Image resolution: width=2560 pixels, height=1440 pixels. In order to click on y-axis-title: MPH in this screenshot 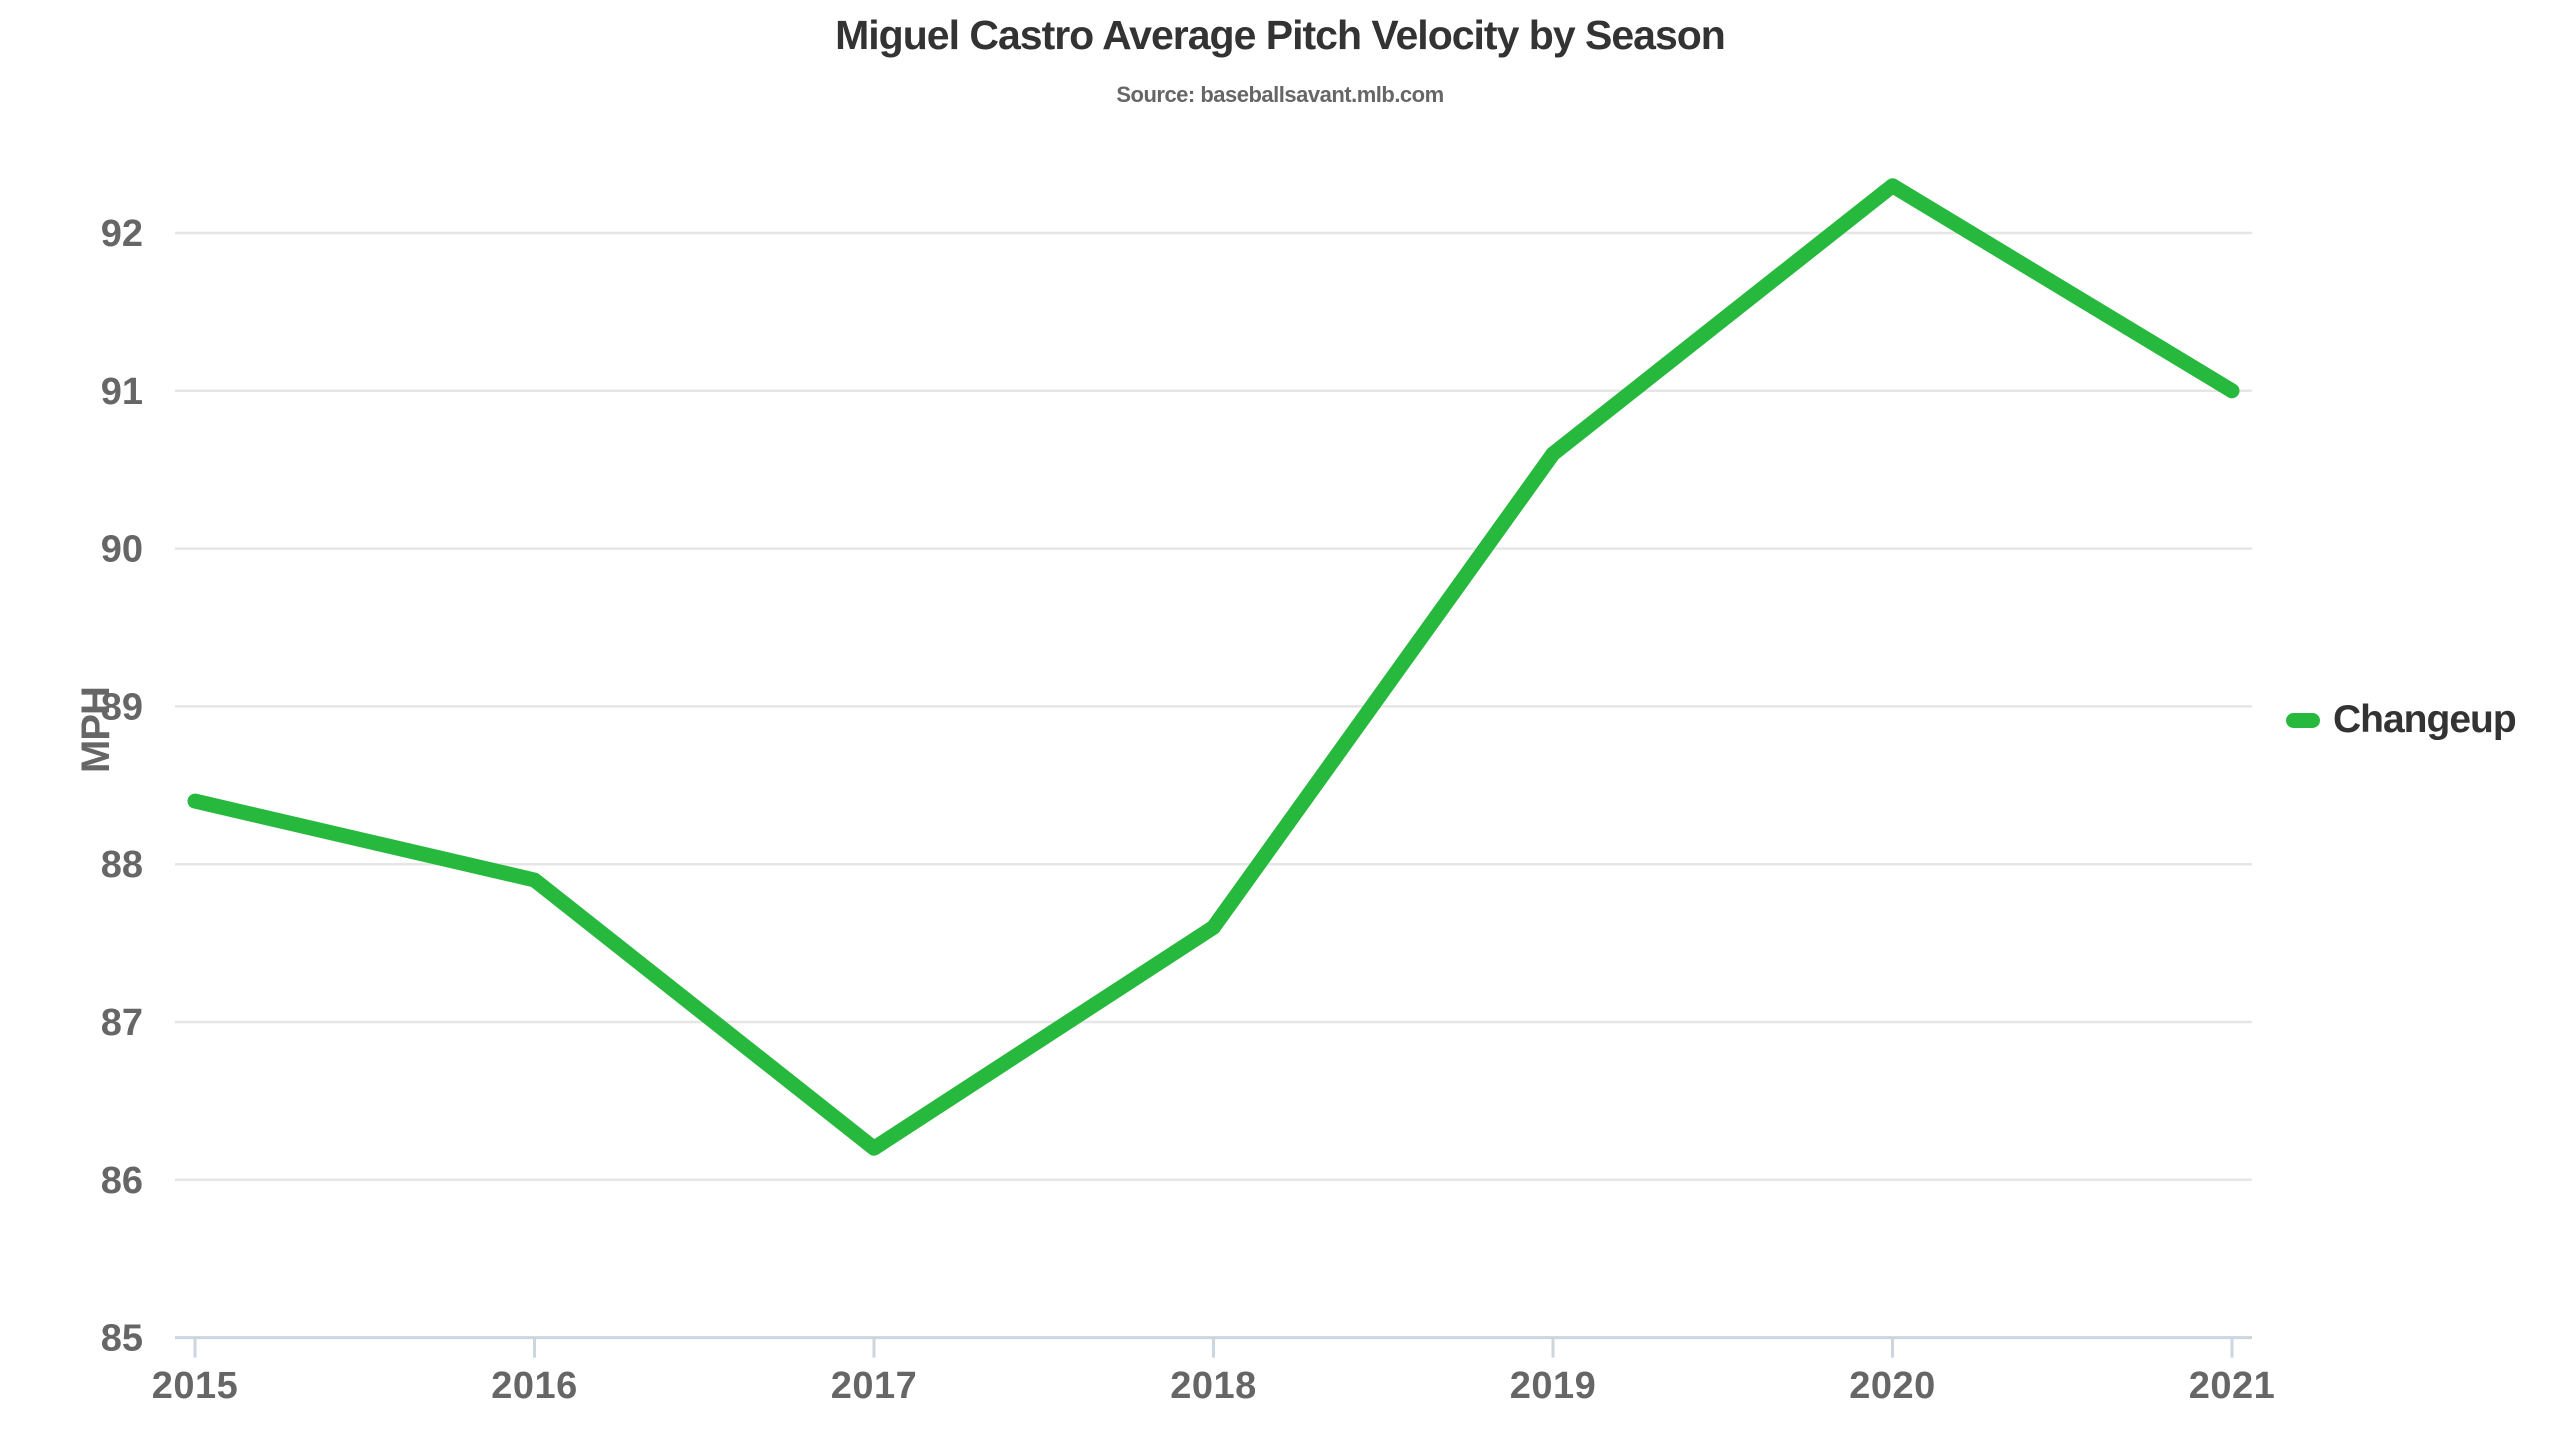, I will do `click(96, 730)`.